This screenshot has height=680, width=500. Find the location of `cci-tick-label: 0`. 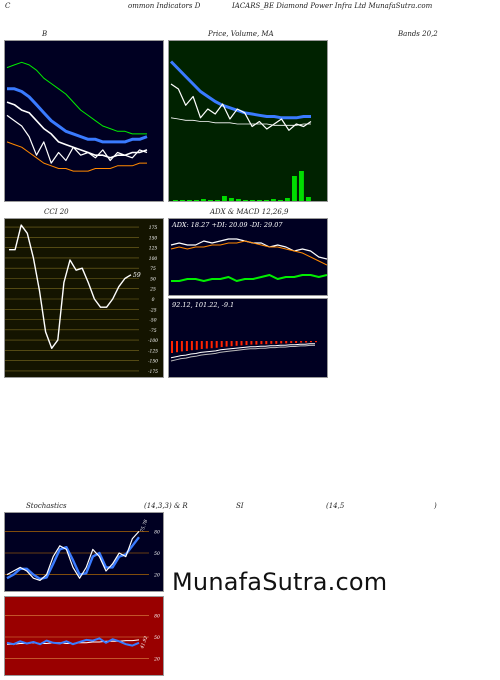

cci-tick-label: 0 is located at coordinates (153, 300).